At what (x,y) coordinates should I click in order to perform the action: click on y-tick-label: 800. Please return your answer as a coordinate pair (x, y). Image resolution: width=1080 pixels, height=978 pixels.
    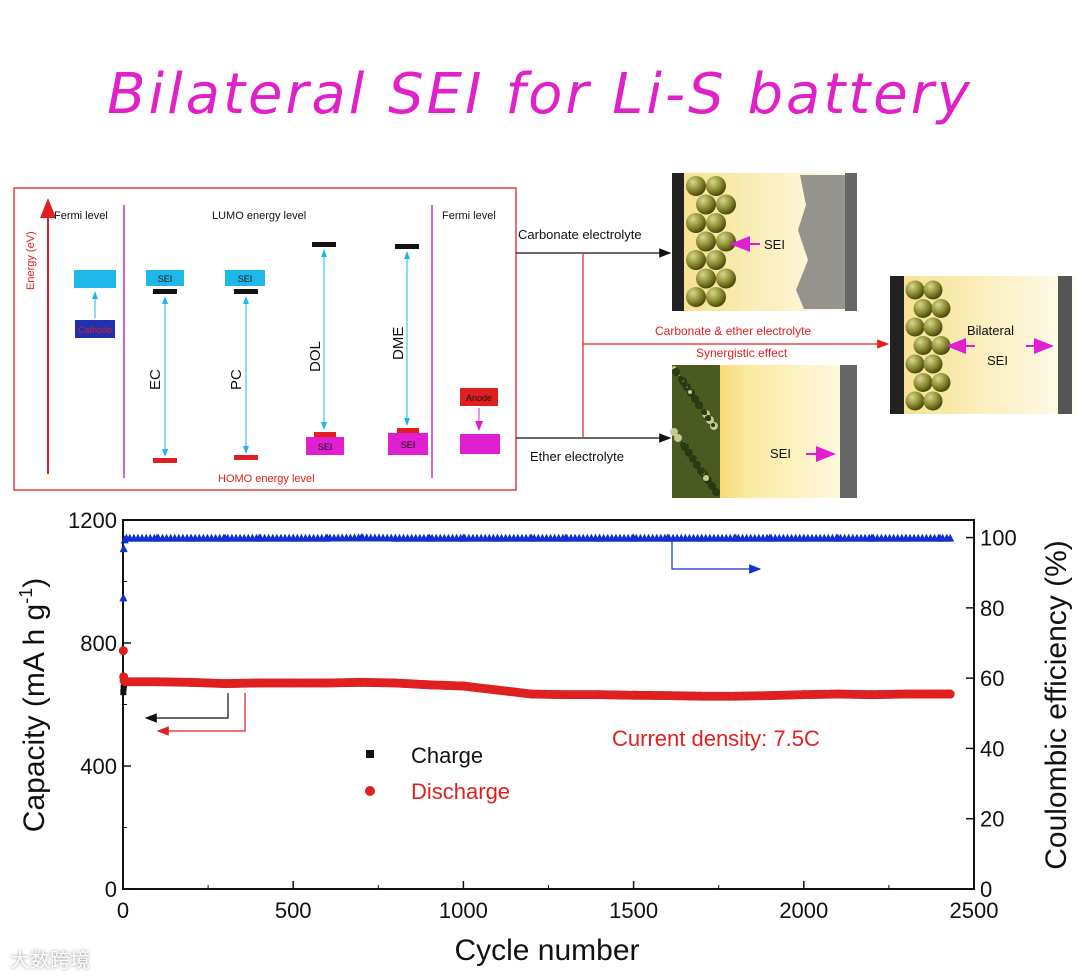
    Looking at the image, I should click on (98, 643).